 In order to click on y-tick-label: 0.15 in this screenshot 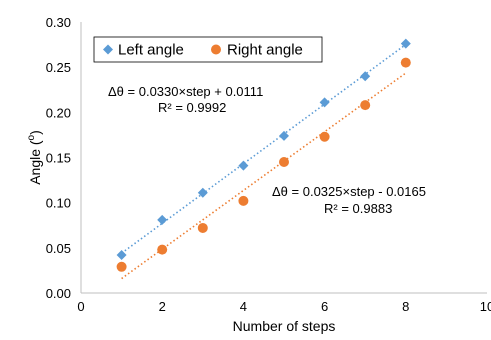, I will do `click(58, 158)`.